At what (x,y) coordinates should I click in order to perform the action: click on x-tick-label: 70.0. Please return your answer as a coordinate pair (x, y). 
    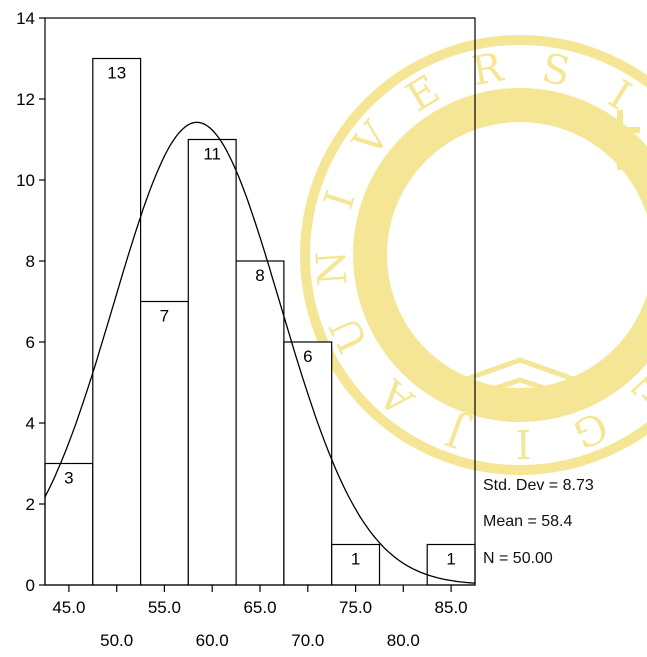
    Looking at the image, I should click on (307, 640).